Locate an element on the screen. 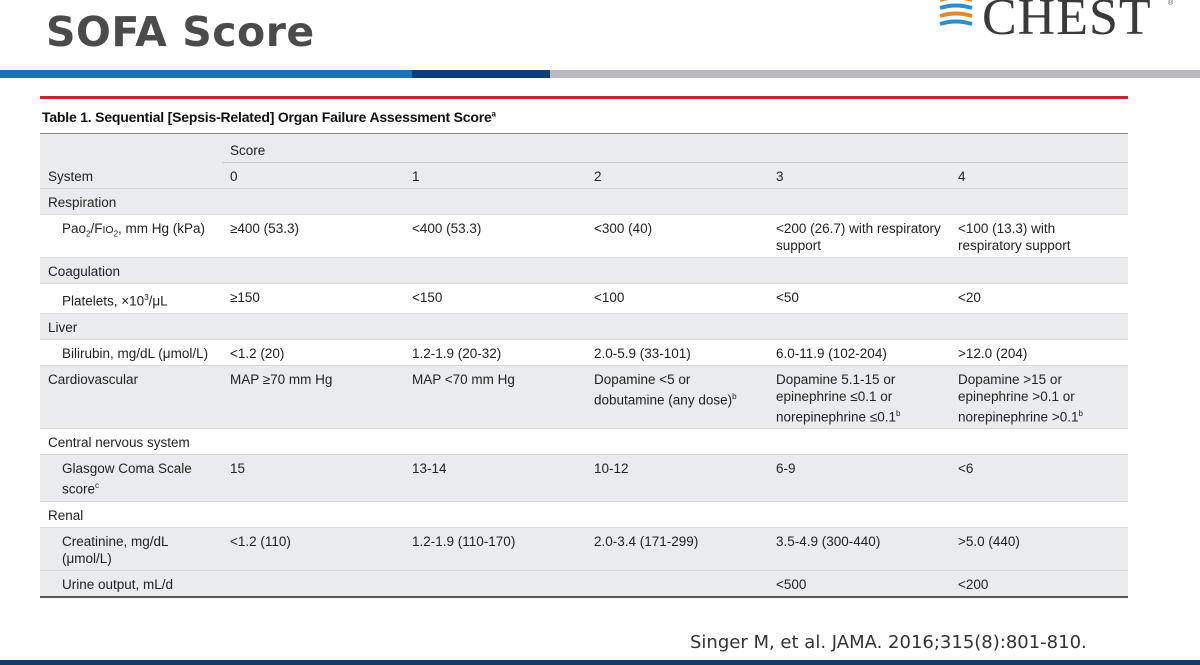 This screenshot has width=1200, height=665. creatinine-score-3: 3.5-4.9 (300-440) is located at coordinates (859, 549).